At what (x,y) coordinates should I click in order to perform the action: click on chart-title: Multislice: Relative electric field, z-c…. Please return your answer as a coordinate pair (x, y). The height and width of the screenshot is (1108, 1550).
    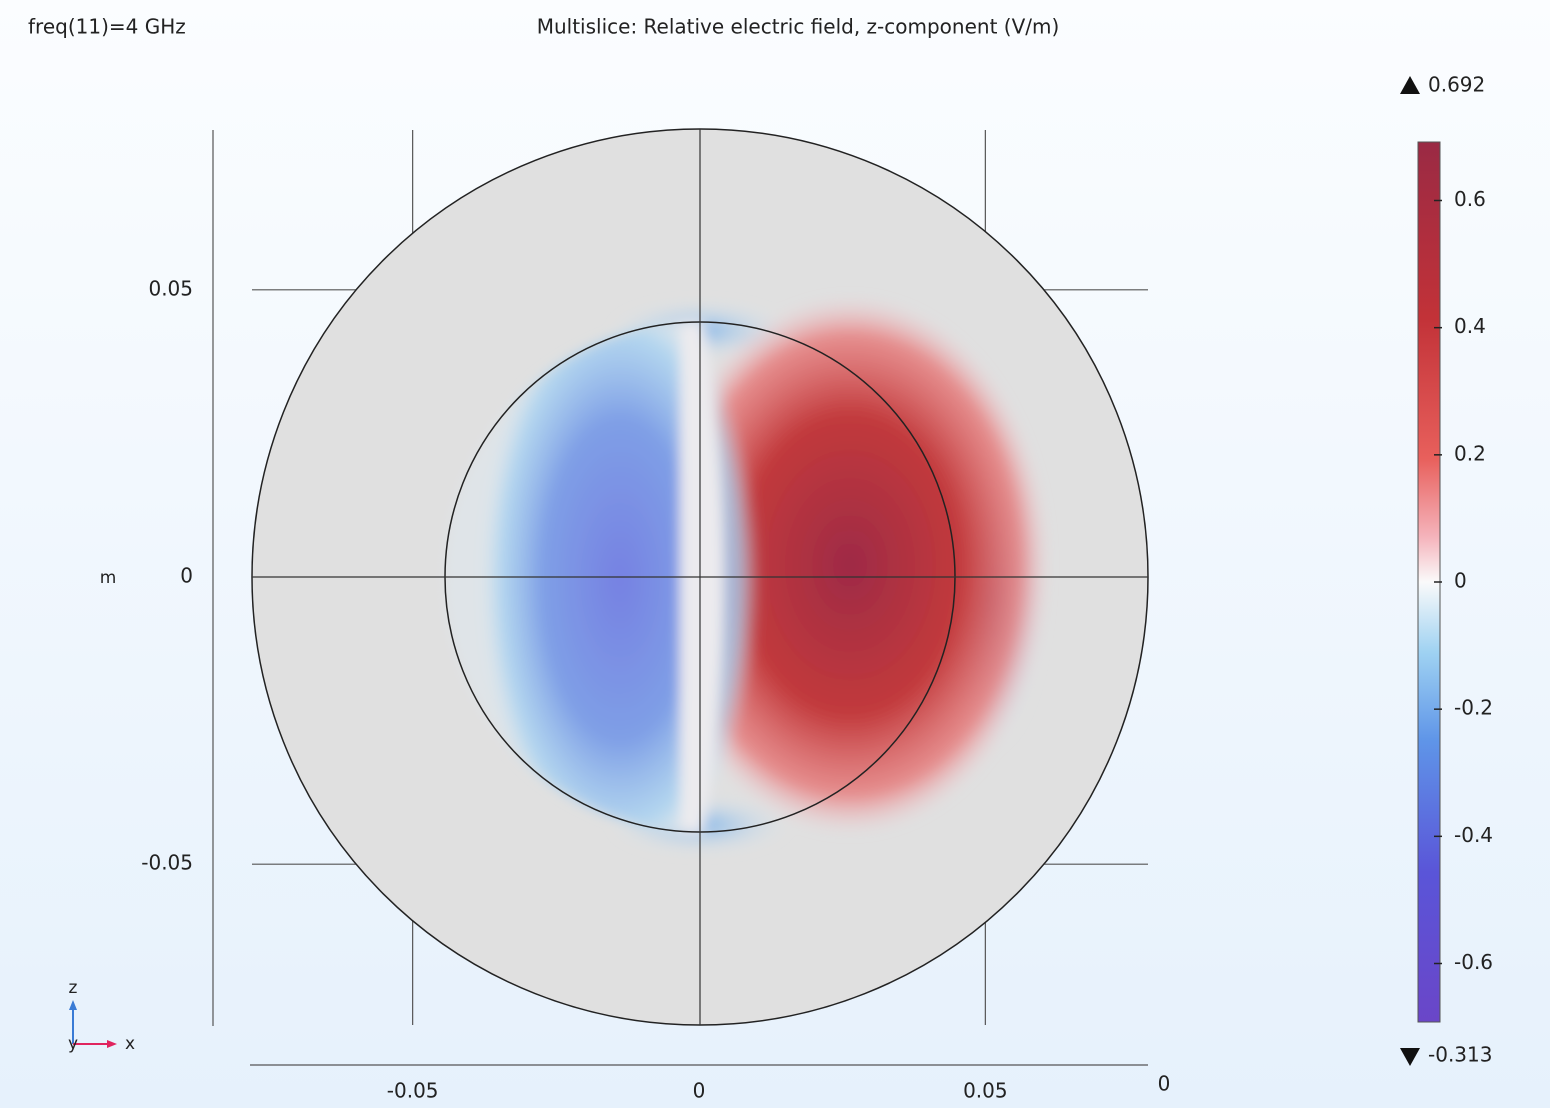
    Looking at the image, I should click on (798, 27).